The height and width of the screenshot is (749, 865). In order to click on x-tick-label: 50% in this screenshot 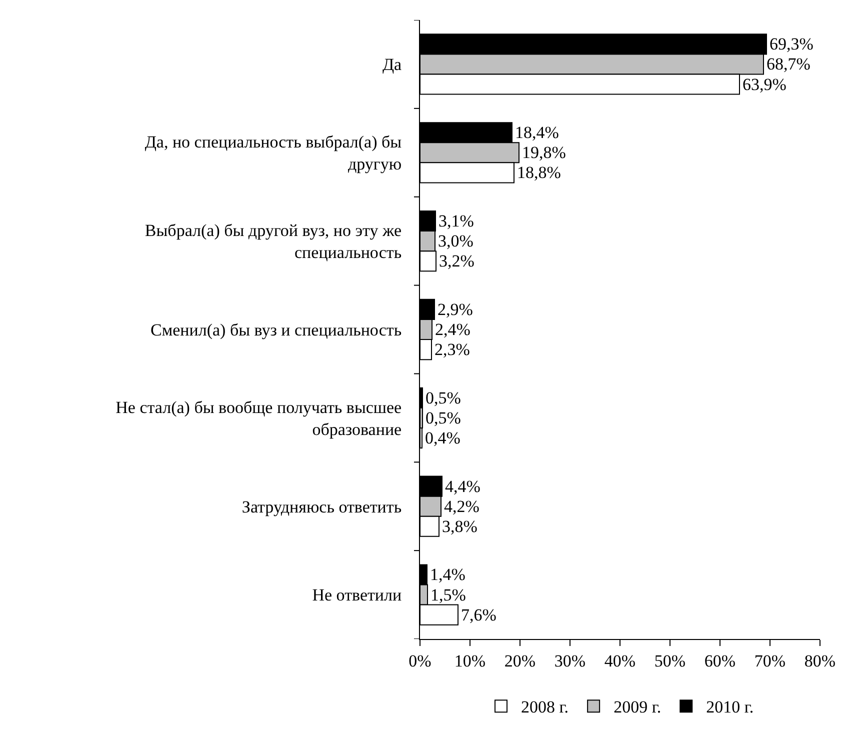, I will do `click(670, 660)`.